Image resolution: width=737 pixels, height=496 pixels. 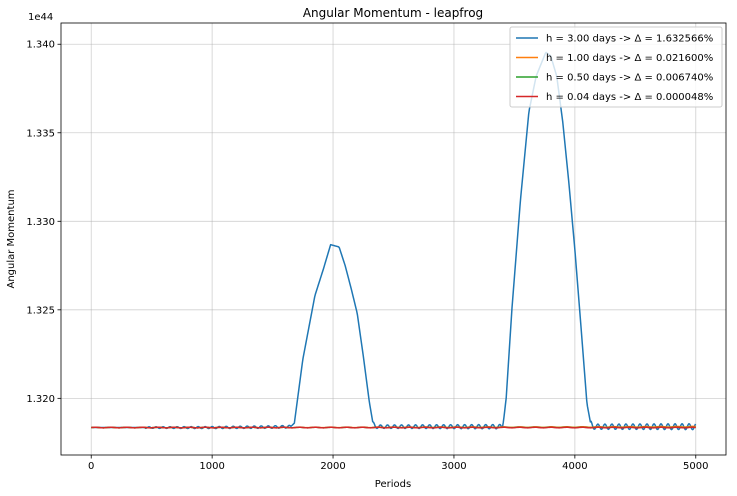 I want to click on y-axis-label: Angular Momentum, so click(x=11, y=238).